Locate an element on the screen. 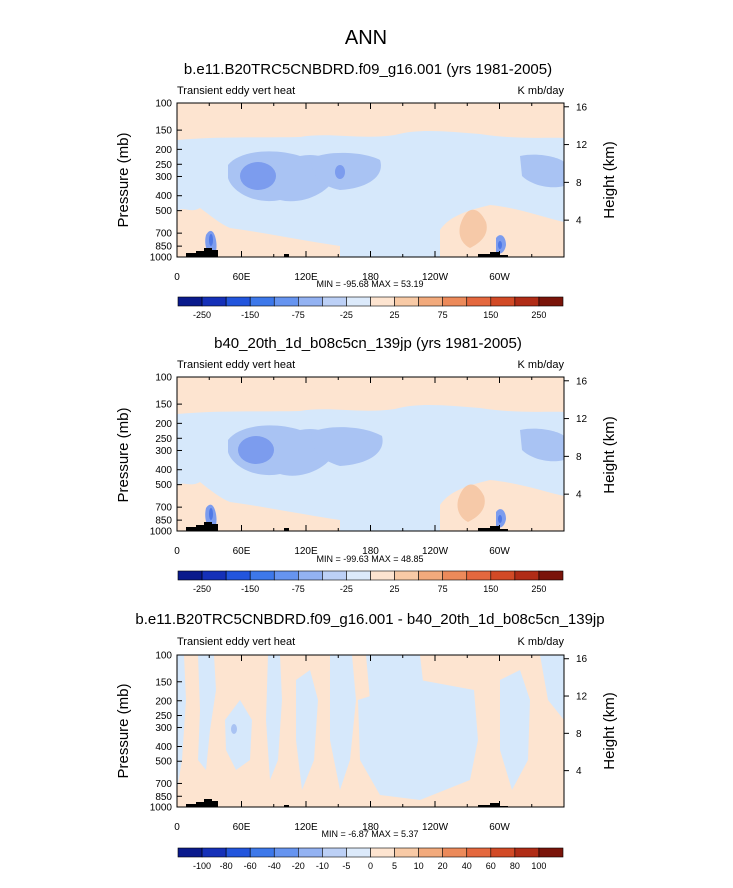 This screenshot has width=733, height=888. low-level-core-west is located at coordinates (211, 240).